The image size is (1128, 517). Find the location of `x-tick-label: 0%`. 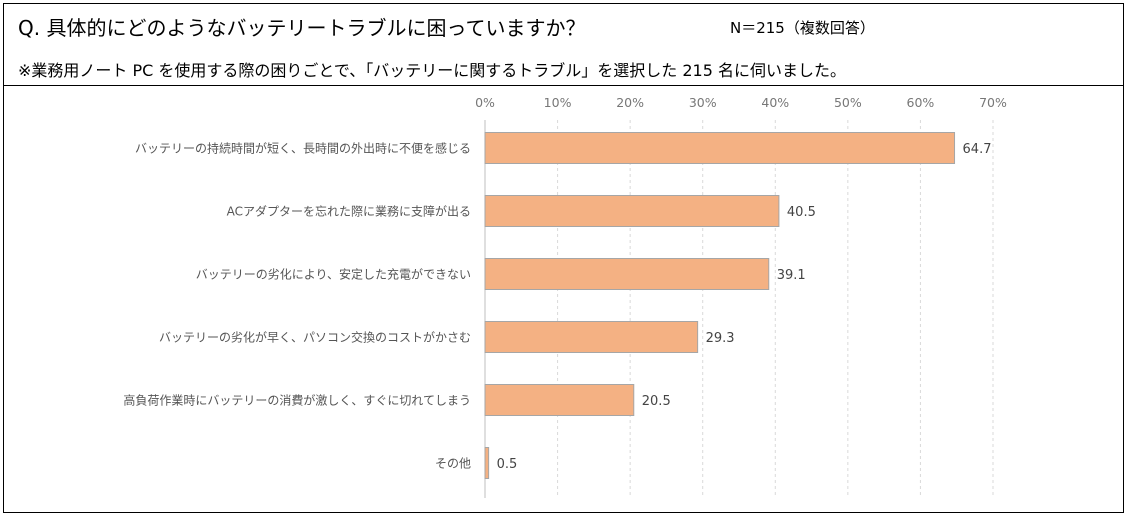

x-tick-label: 0% is located at coordinates (485, 102).